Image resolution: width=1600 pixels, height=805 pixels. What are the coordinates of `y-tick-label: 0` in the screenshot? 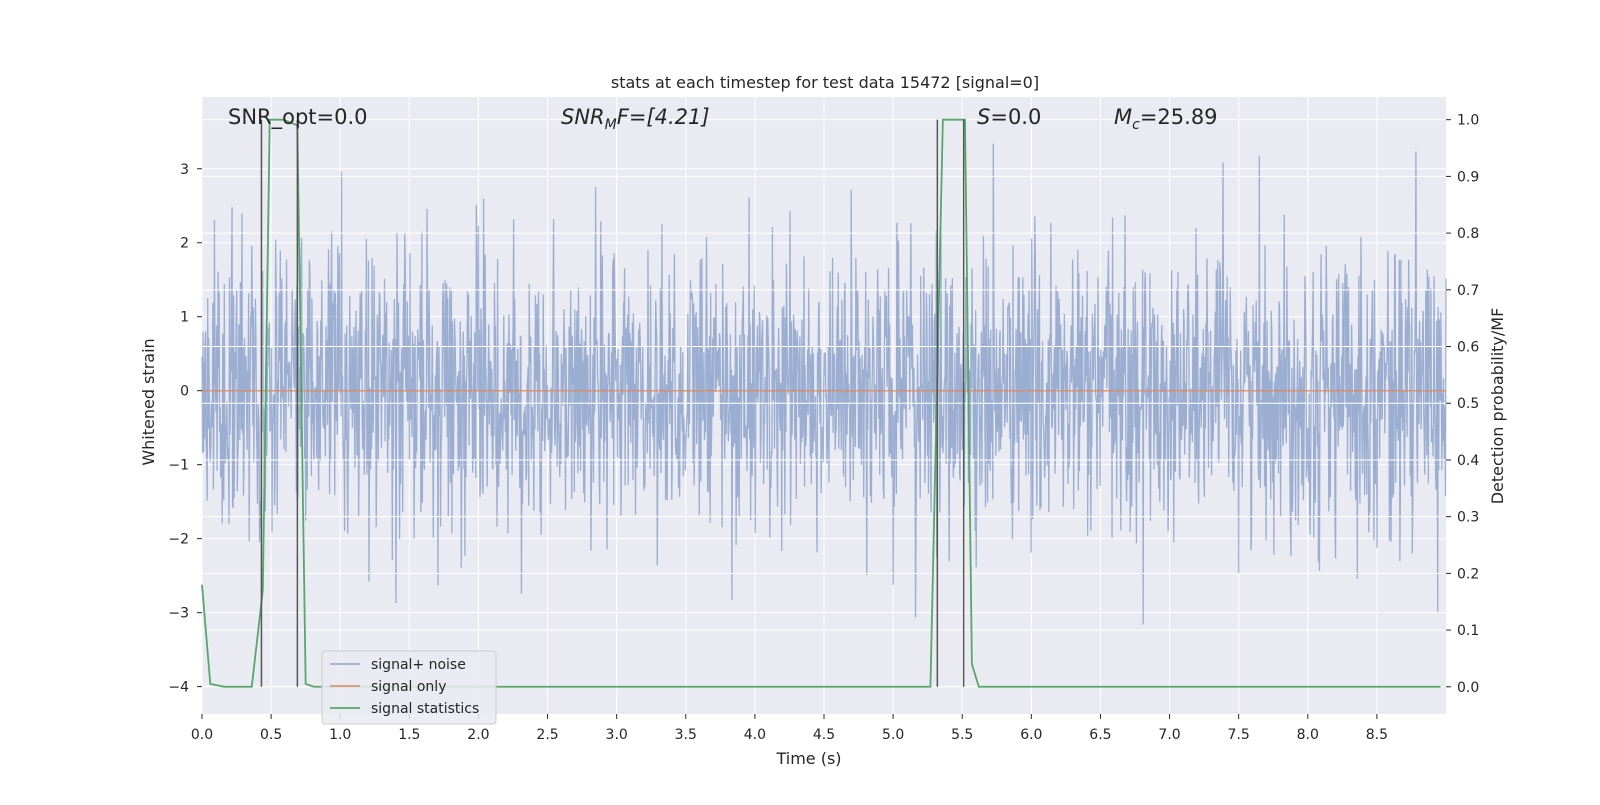 It's located at (184, 392).